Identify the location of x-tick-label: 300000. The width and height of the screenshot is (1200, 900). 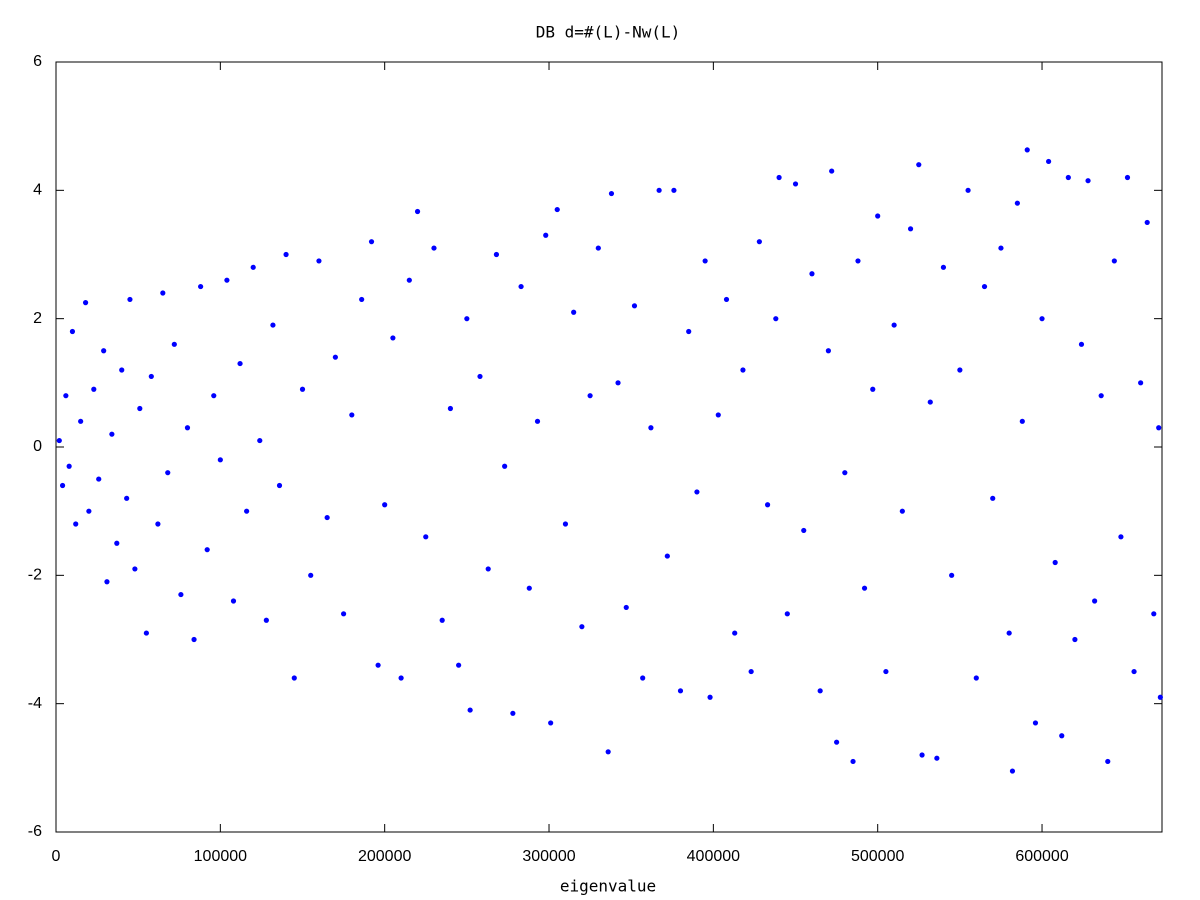
(548, 856).